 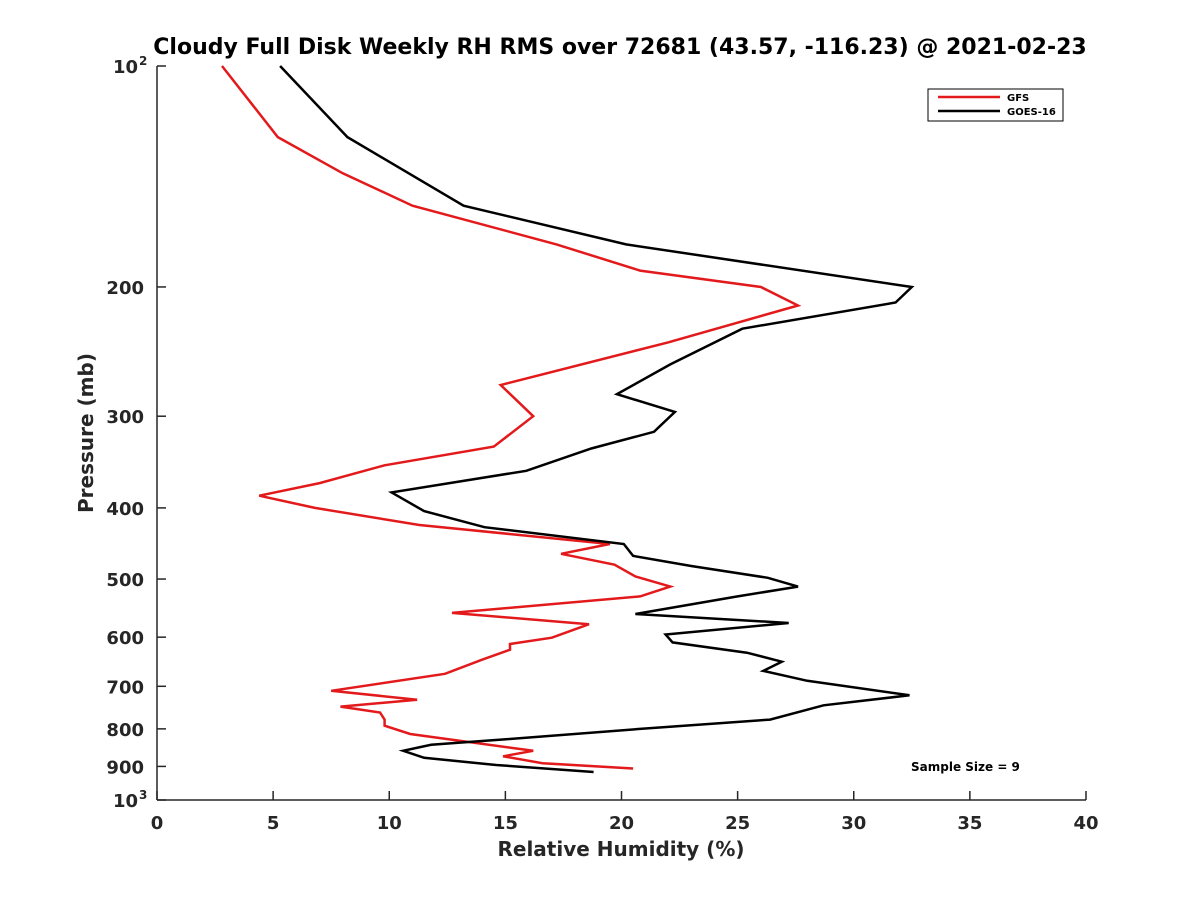 I want to click on y-tick-label: 500, so click(x=125, y=580).